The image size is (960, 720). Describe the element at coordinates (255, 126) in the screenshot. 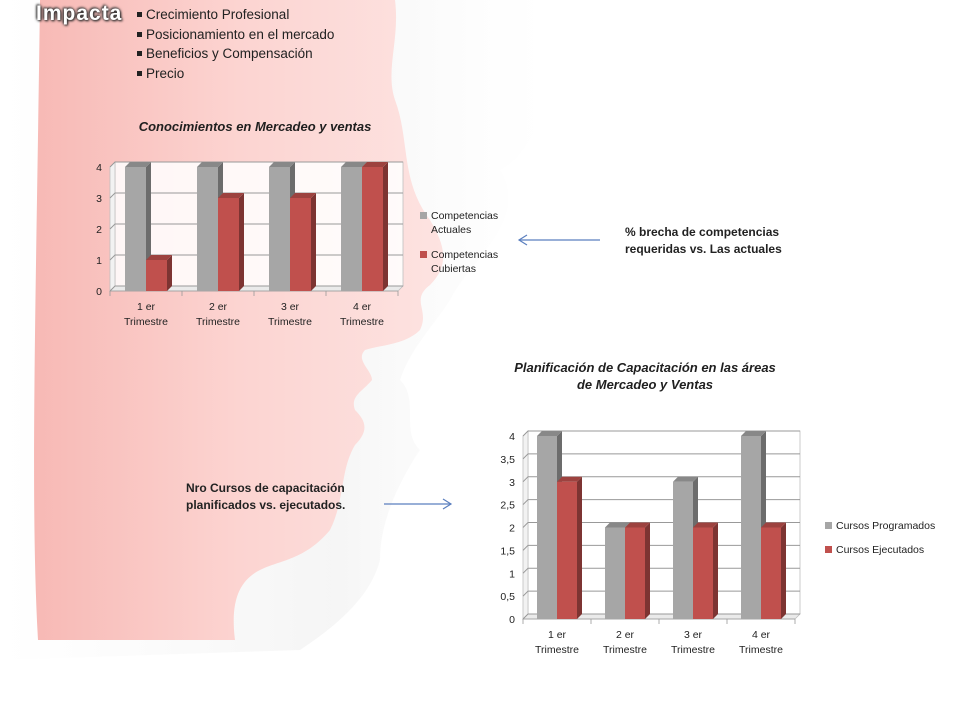

I see `chart-title: Conocimientos en Mercadeo y ventas` at that location.